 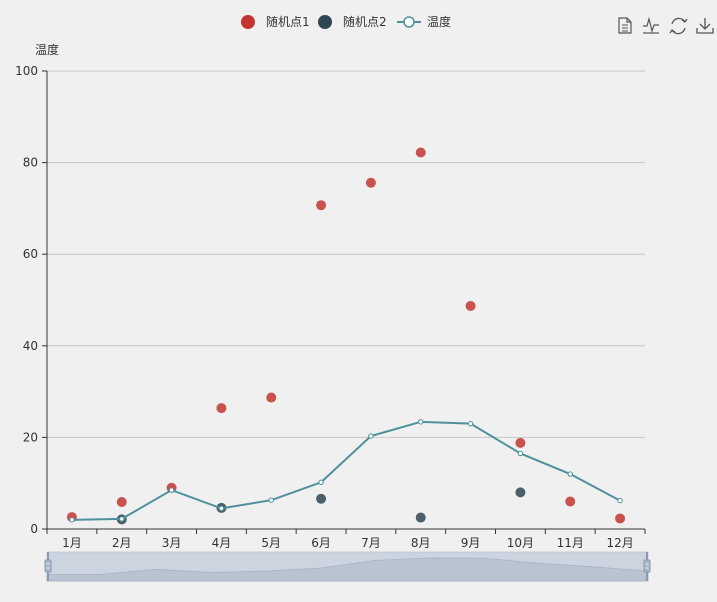 What do you see at coordinates (72, 543) in the screenshot?
I see `x-tick-label: 1月` at bounding box center [72, 543].